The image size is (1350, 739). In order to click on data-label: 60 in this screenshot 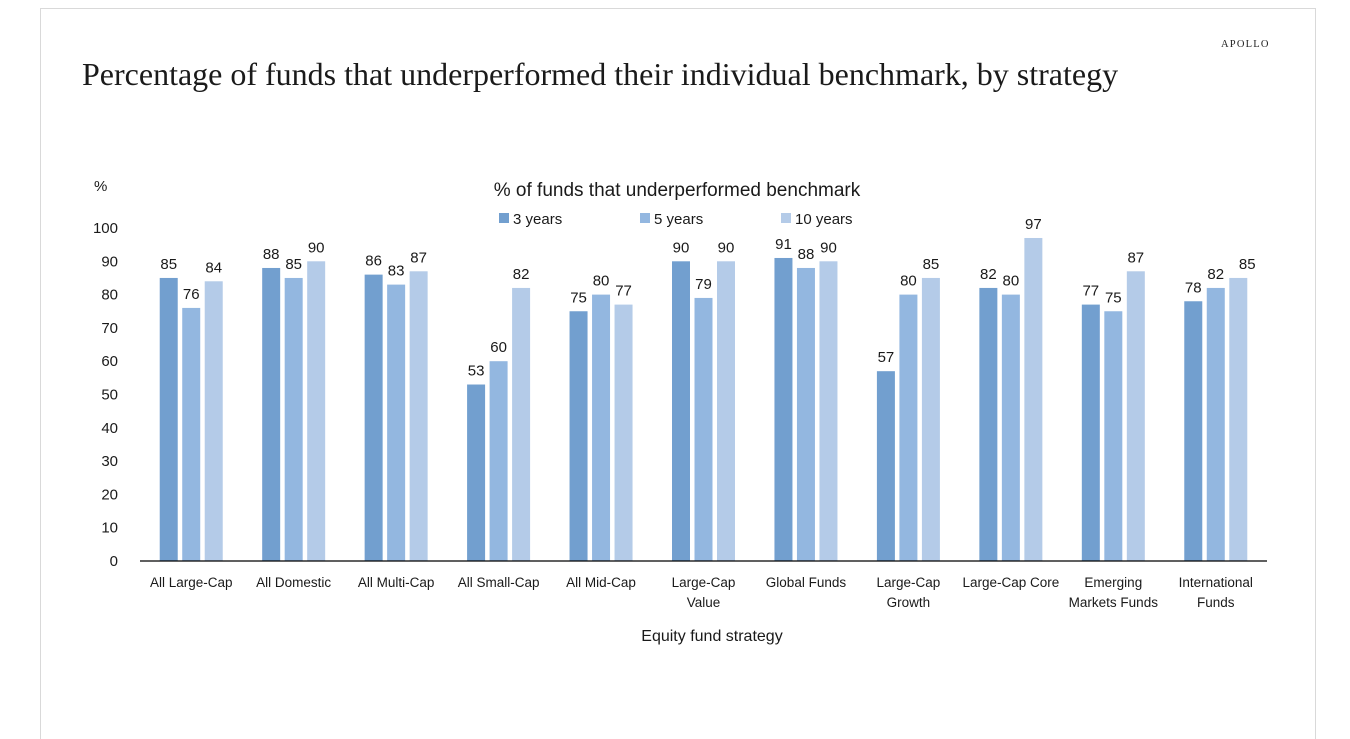, I will do `click(498, 347)`.